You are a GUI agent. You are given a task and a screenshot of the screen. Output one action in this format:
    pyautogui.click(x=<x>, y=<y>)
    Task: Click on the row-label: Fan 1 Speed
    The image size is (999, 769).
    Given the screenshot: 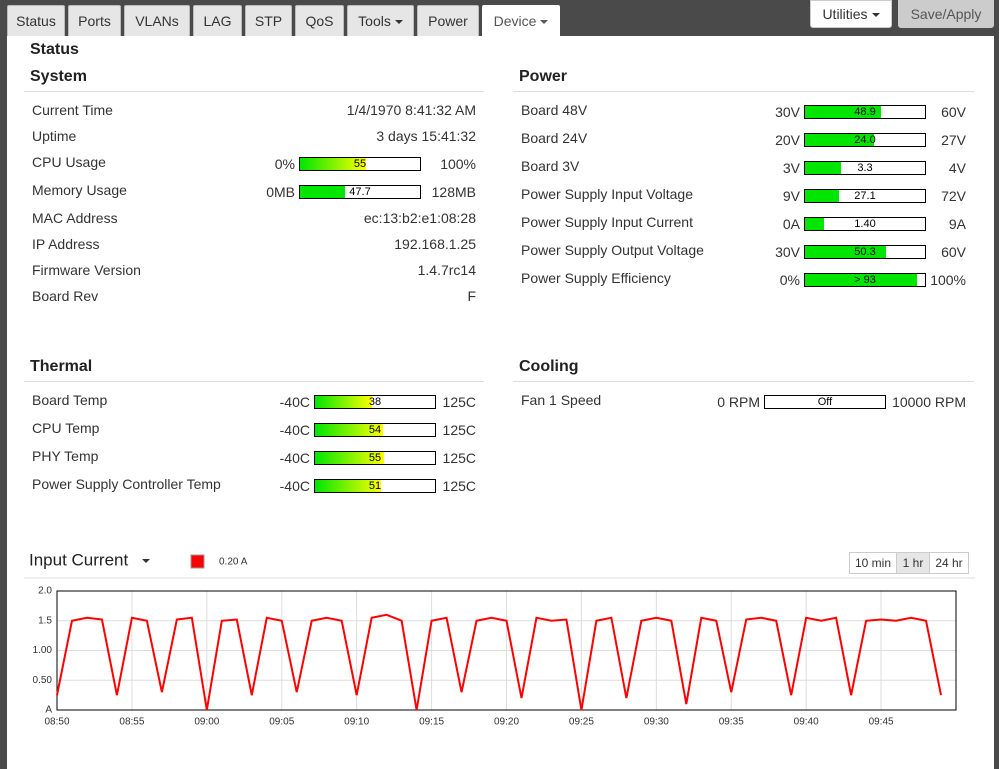 What is the action you would take?
    pyautogui.click(x=561, y=400)
    